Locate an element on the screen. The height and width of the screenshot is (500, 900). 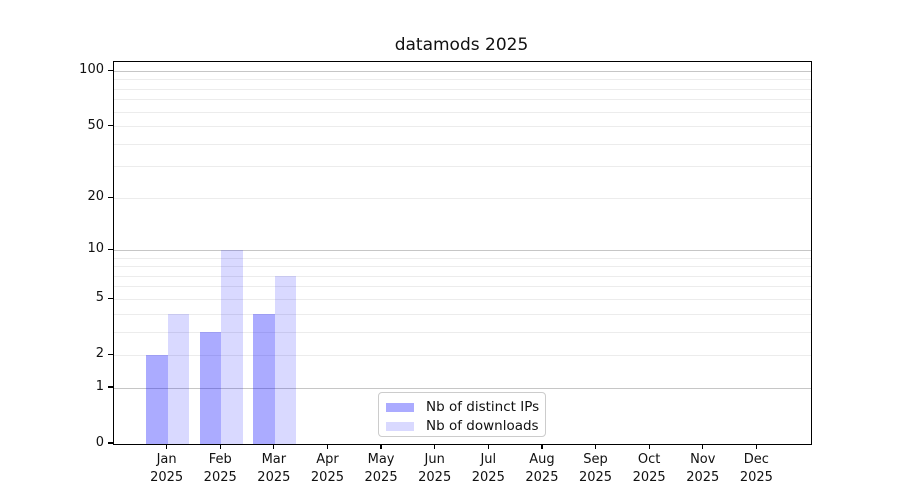
legend-item-distinct-ips: Nb of distinct IPs is located at coordinates (465, 407).